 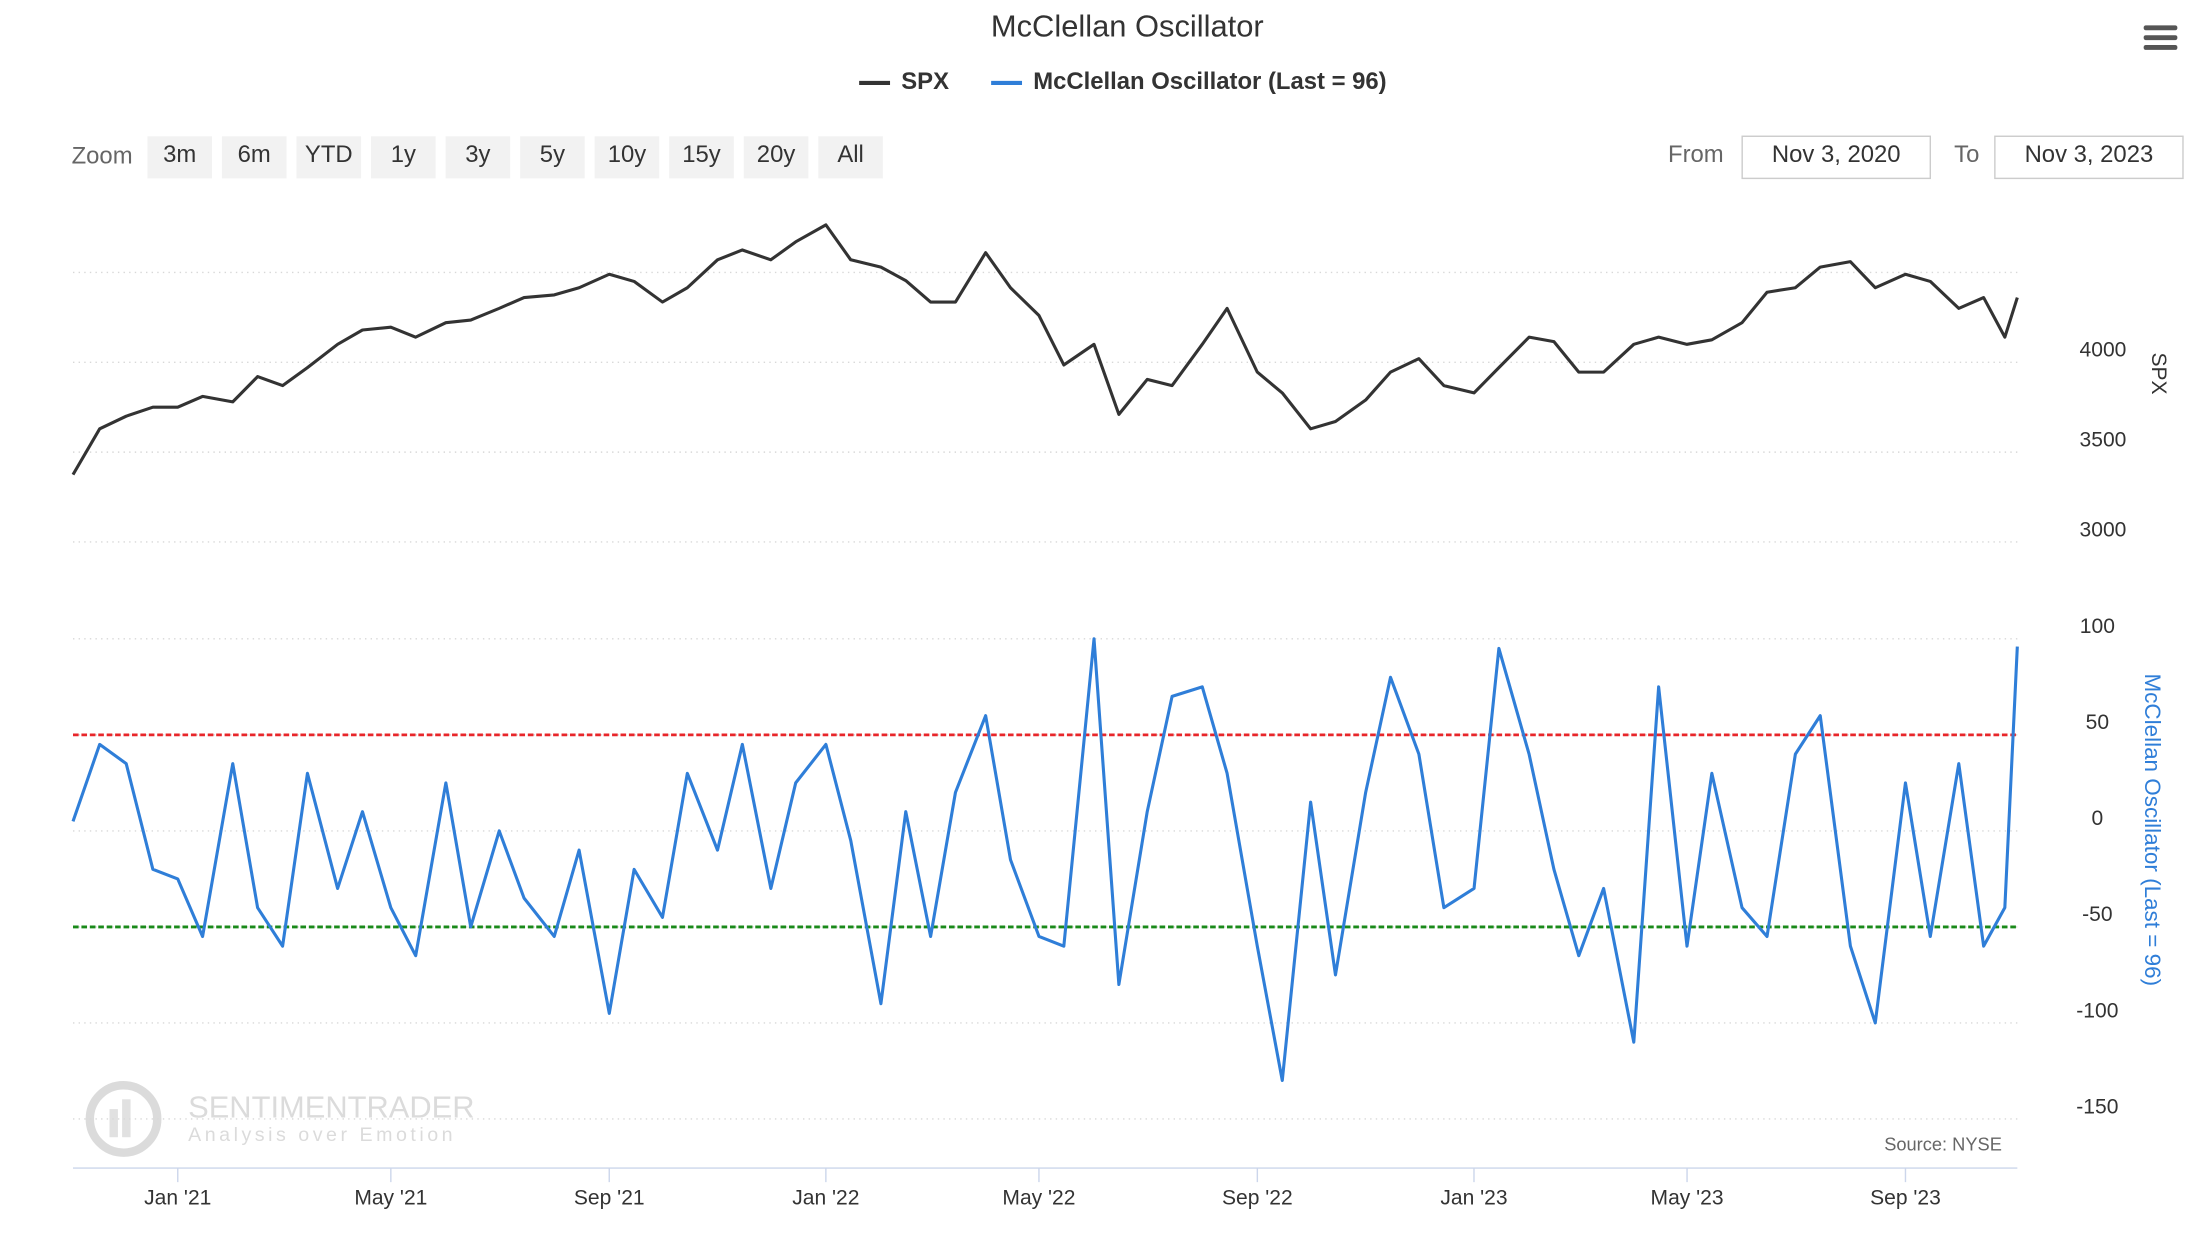 I want to click on to-value: Nov 3, 2023, so click(x=2089, y=154).